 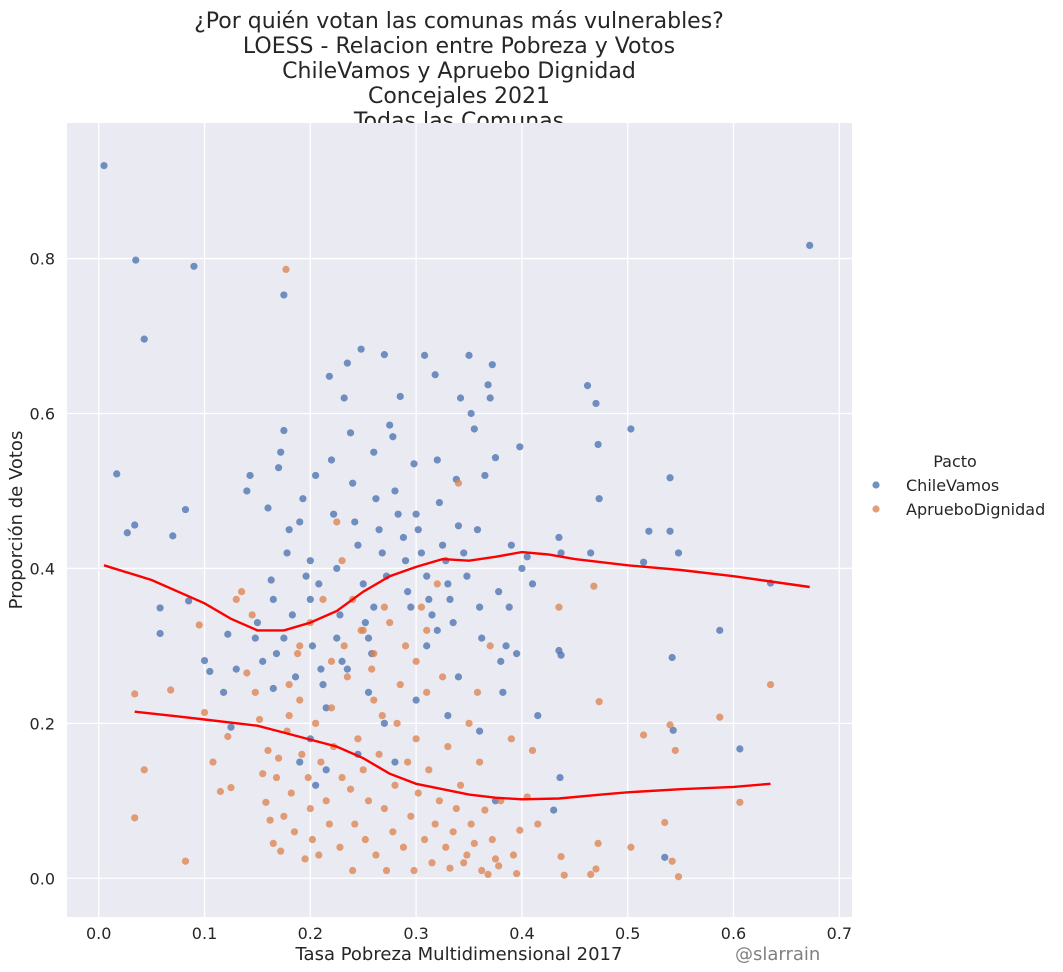 What do you see at coordinates (42, 723) in the screenshot?
I see `y-tick-label: 0.2` at bounding box center [42, 723].